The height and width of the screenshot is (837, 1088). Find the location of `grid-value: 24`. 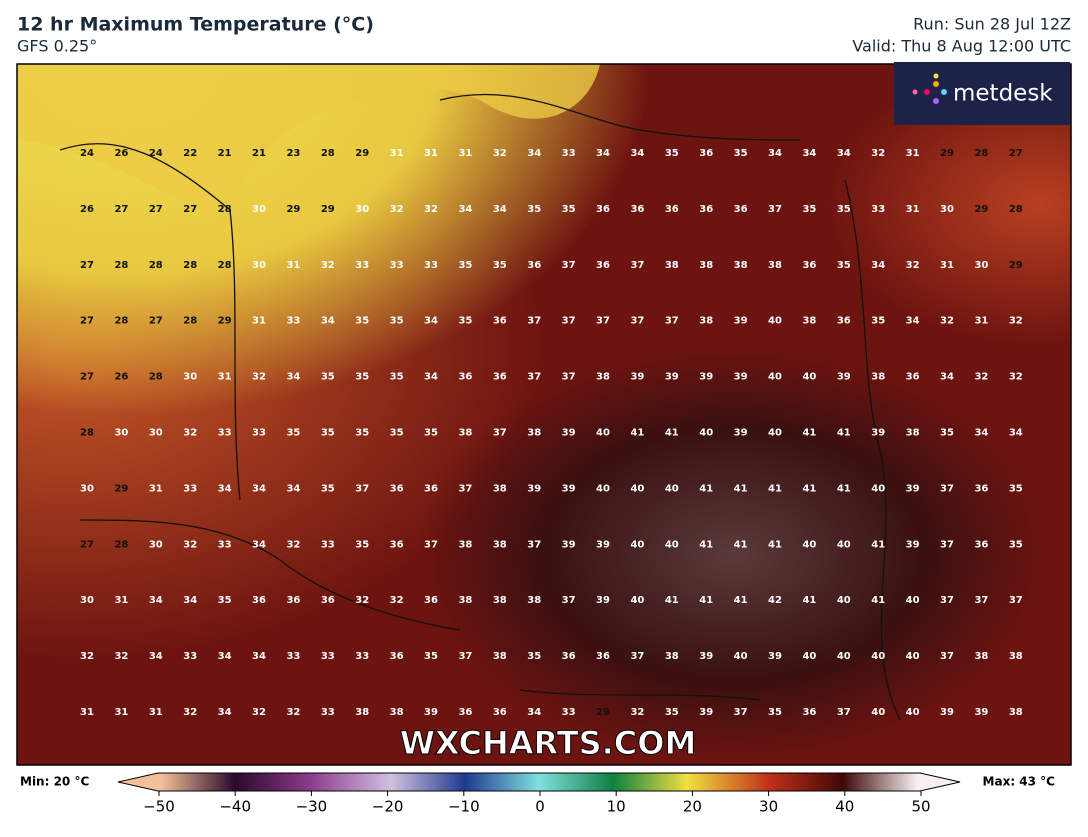

grid-value: 24 is located at coordinates (87, 153).